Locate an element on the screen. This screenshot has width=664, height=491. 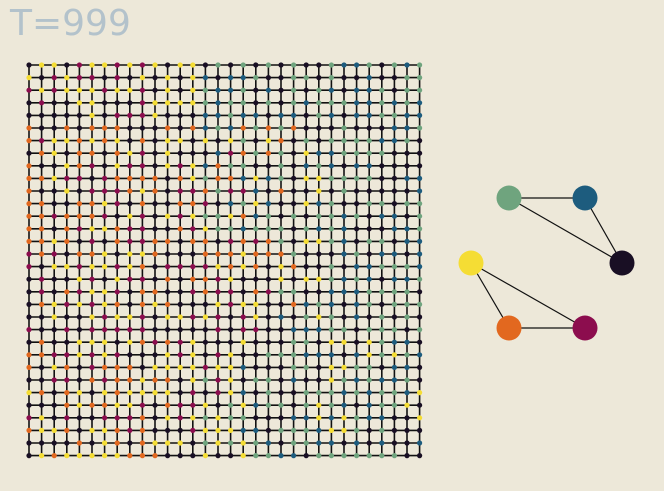
legend-edge is located at coordinates (565, 230).